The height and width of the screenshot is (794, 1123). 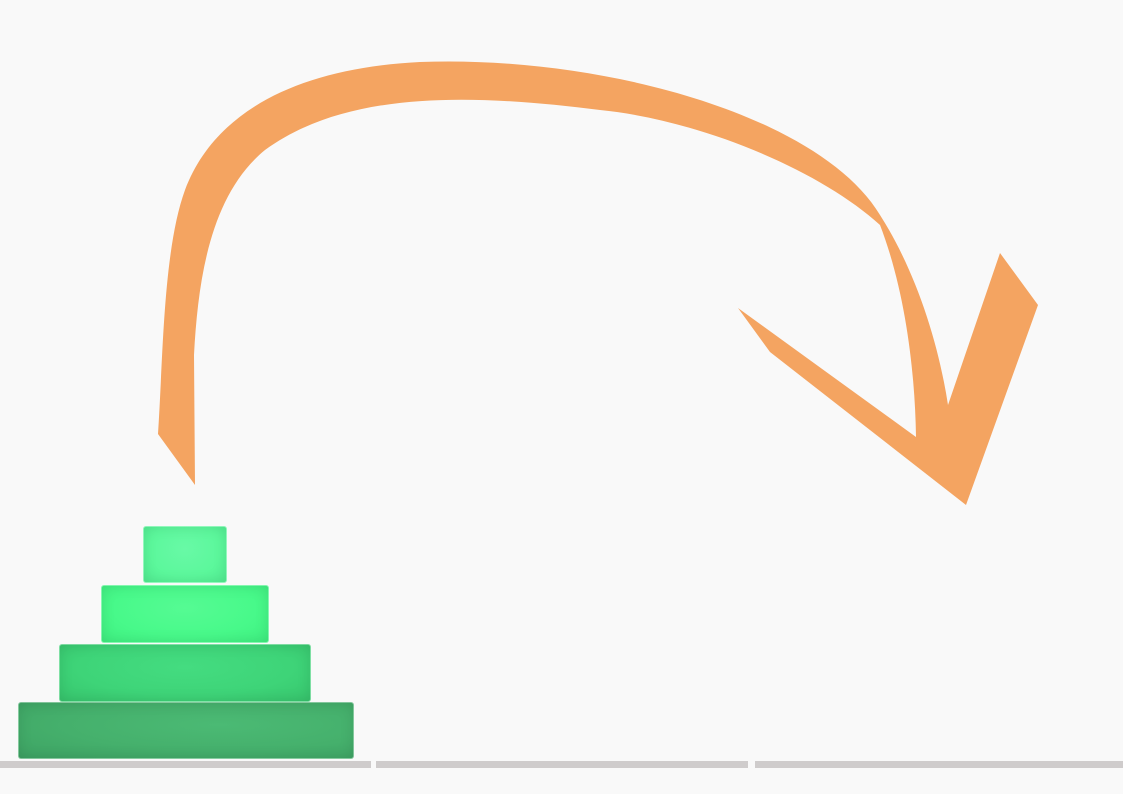 I want to click on peg-3-base, so click(x=939, y=764).